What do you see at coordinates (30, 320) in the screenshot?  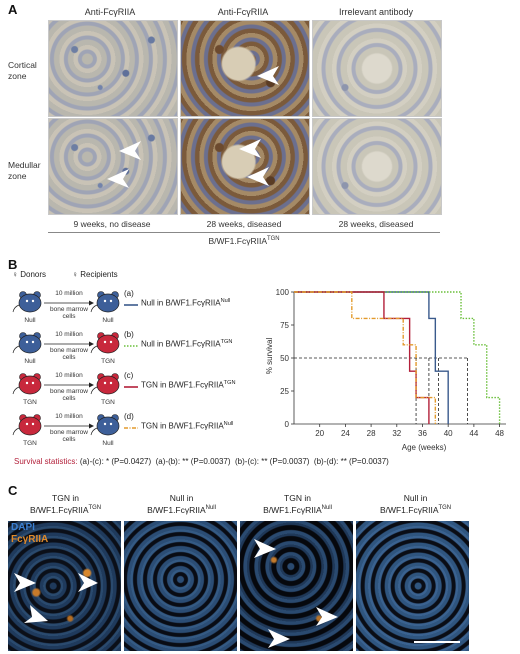 I see `donor-genotype: Null` at bounding box center [30, 320].